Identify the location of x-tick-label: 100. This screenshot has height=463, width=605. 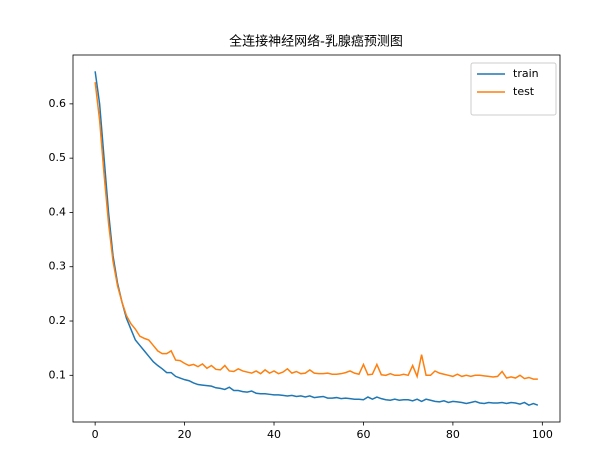
(542, 434).